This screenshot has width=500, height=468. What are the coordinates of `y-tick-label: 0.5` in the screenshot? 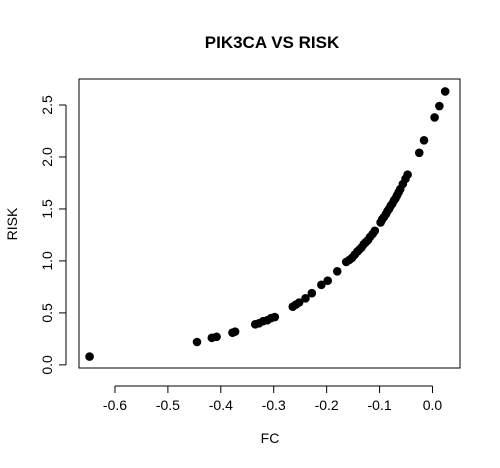 It's located at (47, 313).